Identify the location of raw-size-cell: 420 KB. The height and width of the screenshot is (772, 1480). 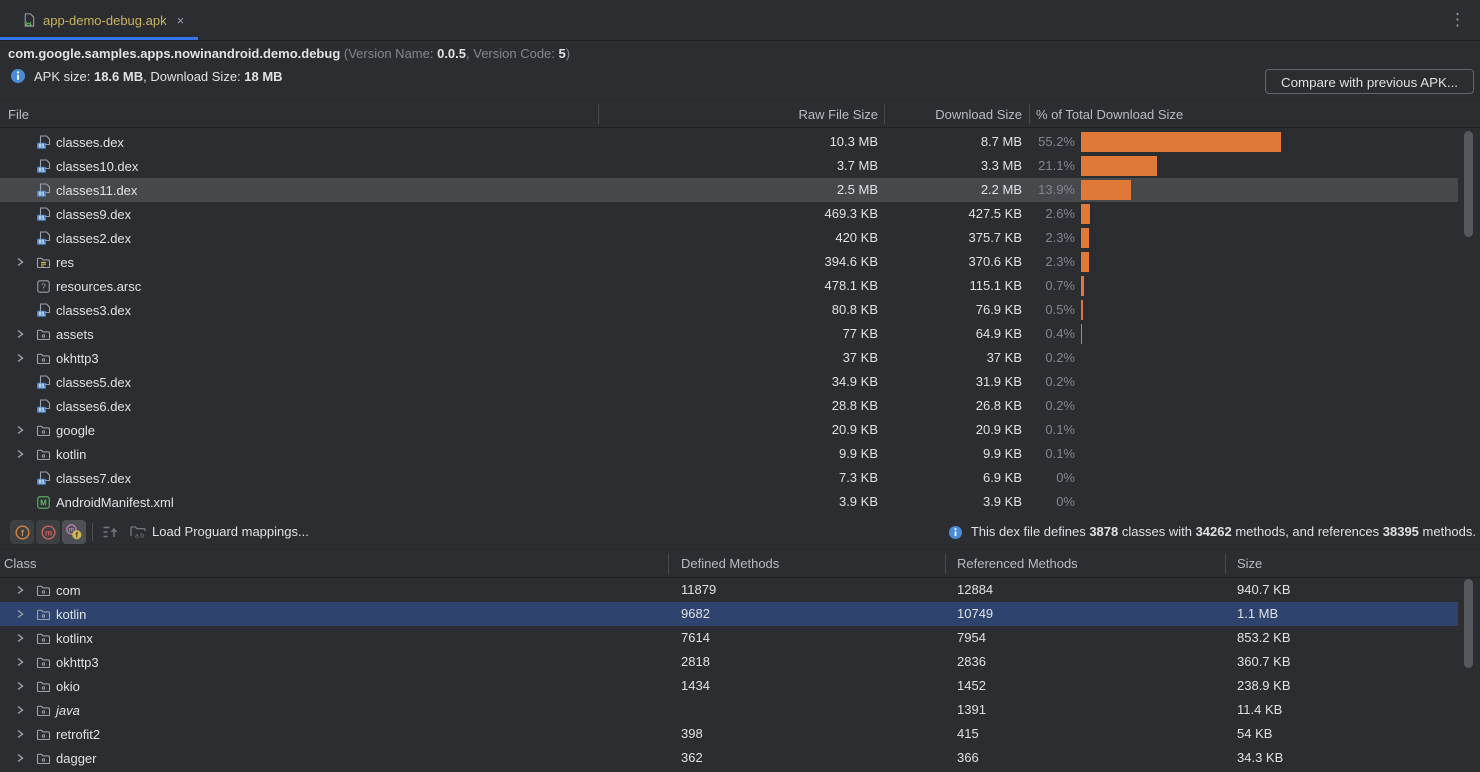
(856, 237).